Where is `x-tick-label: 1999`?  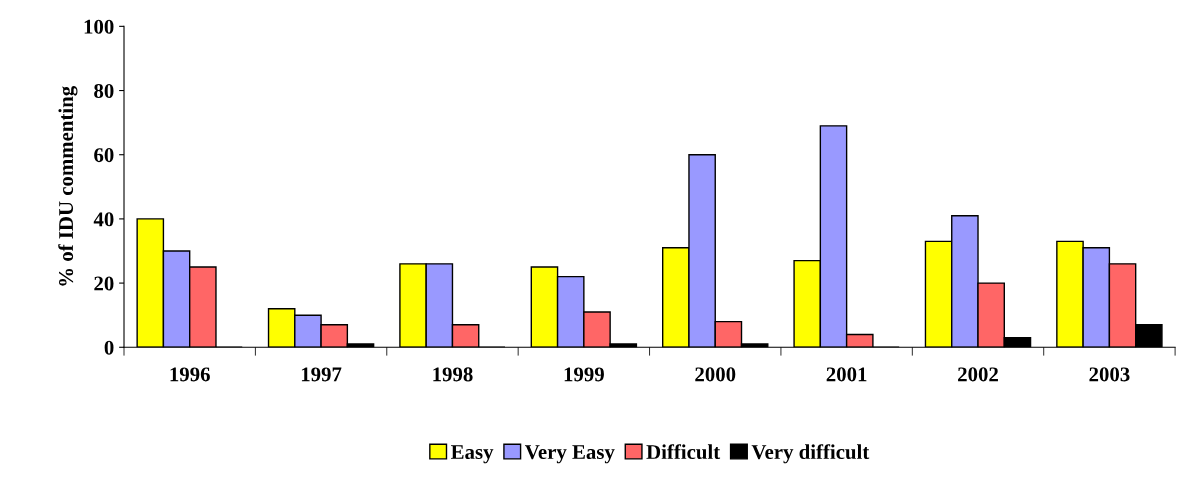 x-tick-label: 1999 is located at coordinates (584, 374).